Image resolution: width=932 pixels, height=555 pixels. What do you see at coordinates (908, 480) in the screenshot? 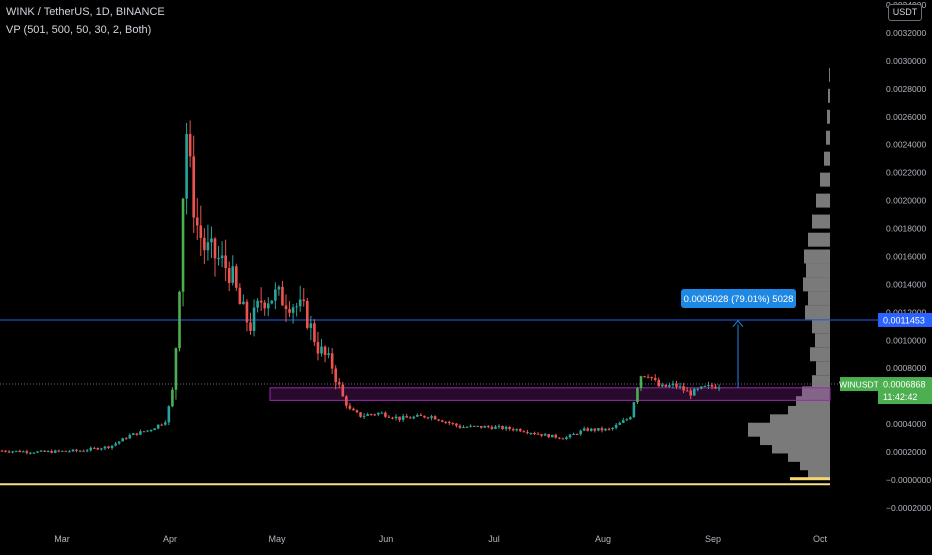
I see `price-tick-label: −0.0000000` at bounding box center [908, 480].